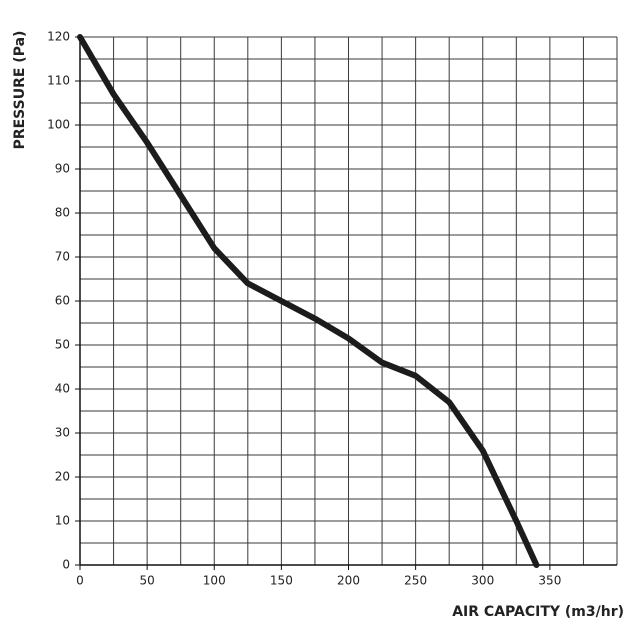 This screenshot has height=633, width=639. Describe the element at coordinates (62, 433) in the screenshot. I see `y-tick-label: 30` at that location.